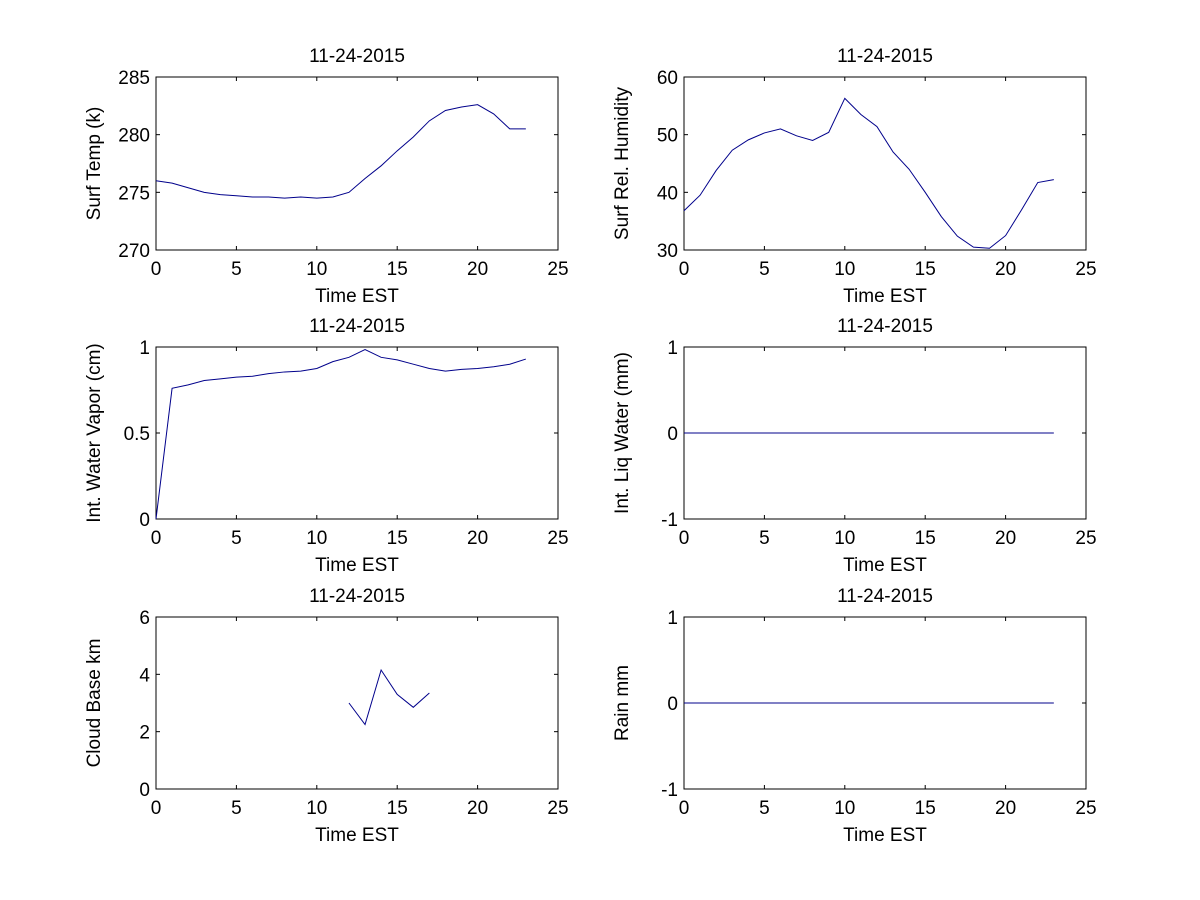  Describe the element at coordinates (134, 251) in the screenshot. I see `y-tick-label: 270` at that location.